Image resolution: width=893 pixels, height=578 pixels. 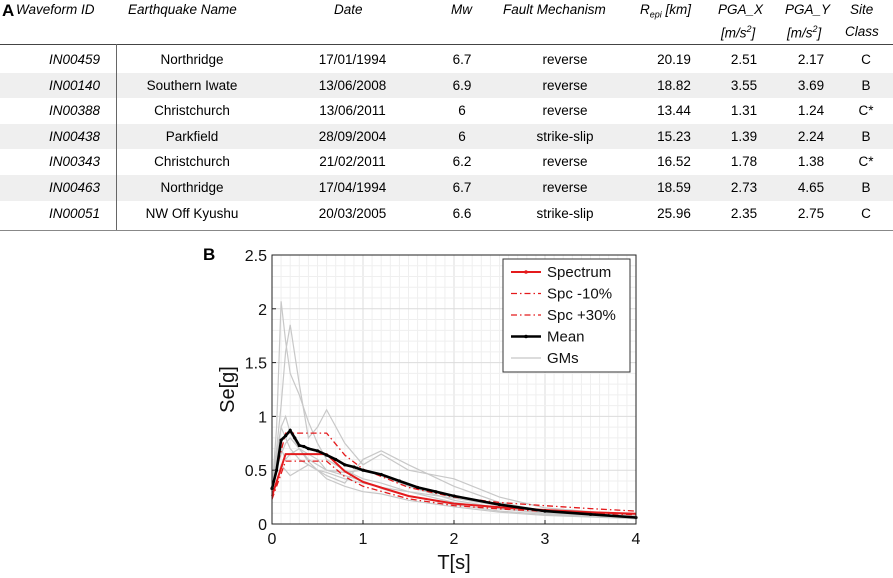 What do you see at coordinates (674, 162) in the screenshot?
I see `cell-repi: 16.52` at bounding box center [674, 162].